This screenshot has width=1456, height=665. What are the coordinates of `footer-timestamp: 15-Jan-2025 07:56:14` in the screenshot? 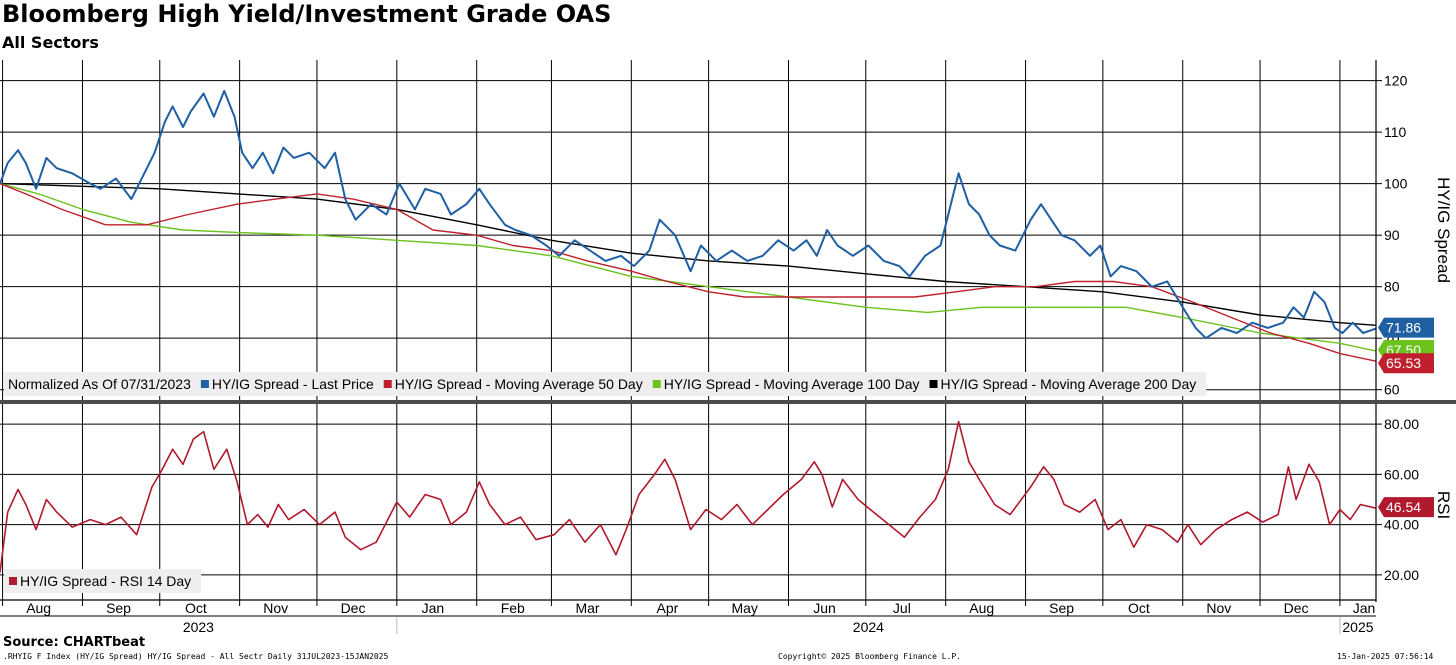 It's located at (1385, 656).